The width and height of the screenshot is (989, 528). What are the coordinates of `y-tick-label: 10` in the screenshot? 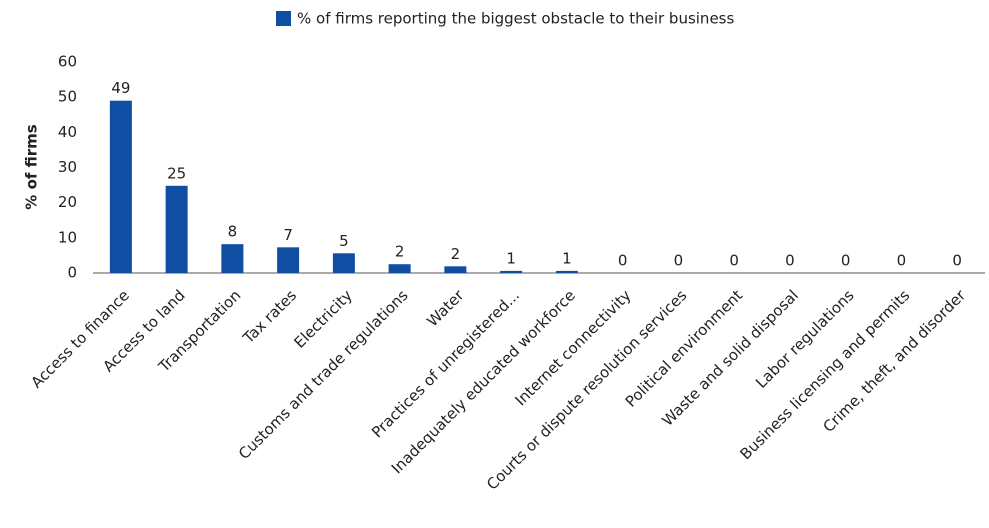 It's located at (67, 237).